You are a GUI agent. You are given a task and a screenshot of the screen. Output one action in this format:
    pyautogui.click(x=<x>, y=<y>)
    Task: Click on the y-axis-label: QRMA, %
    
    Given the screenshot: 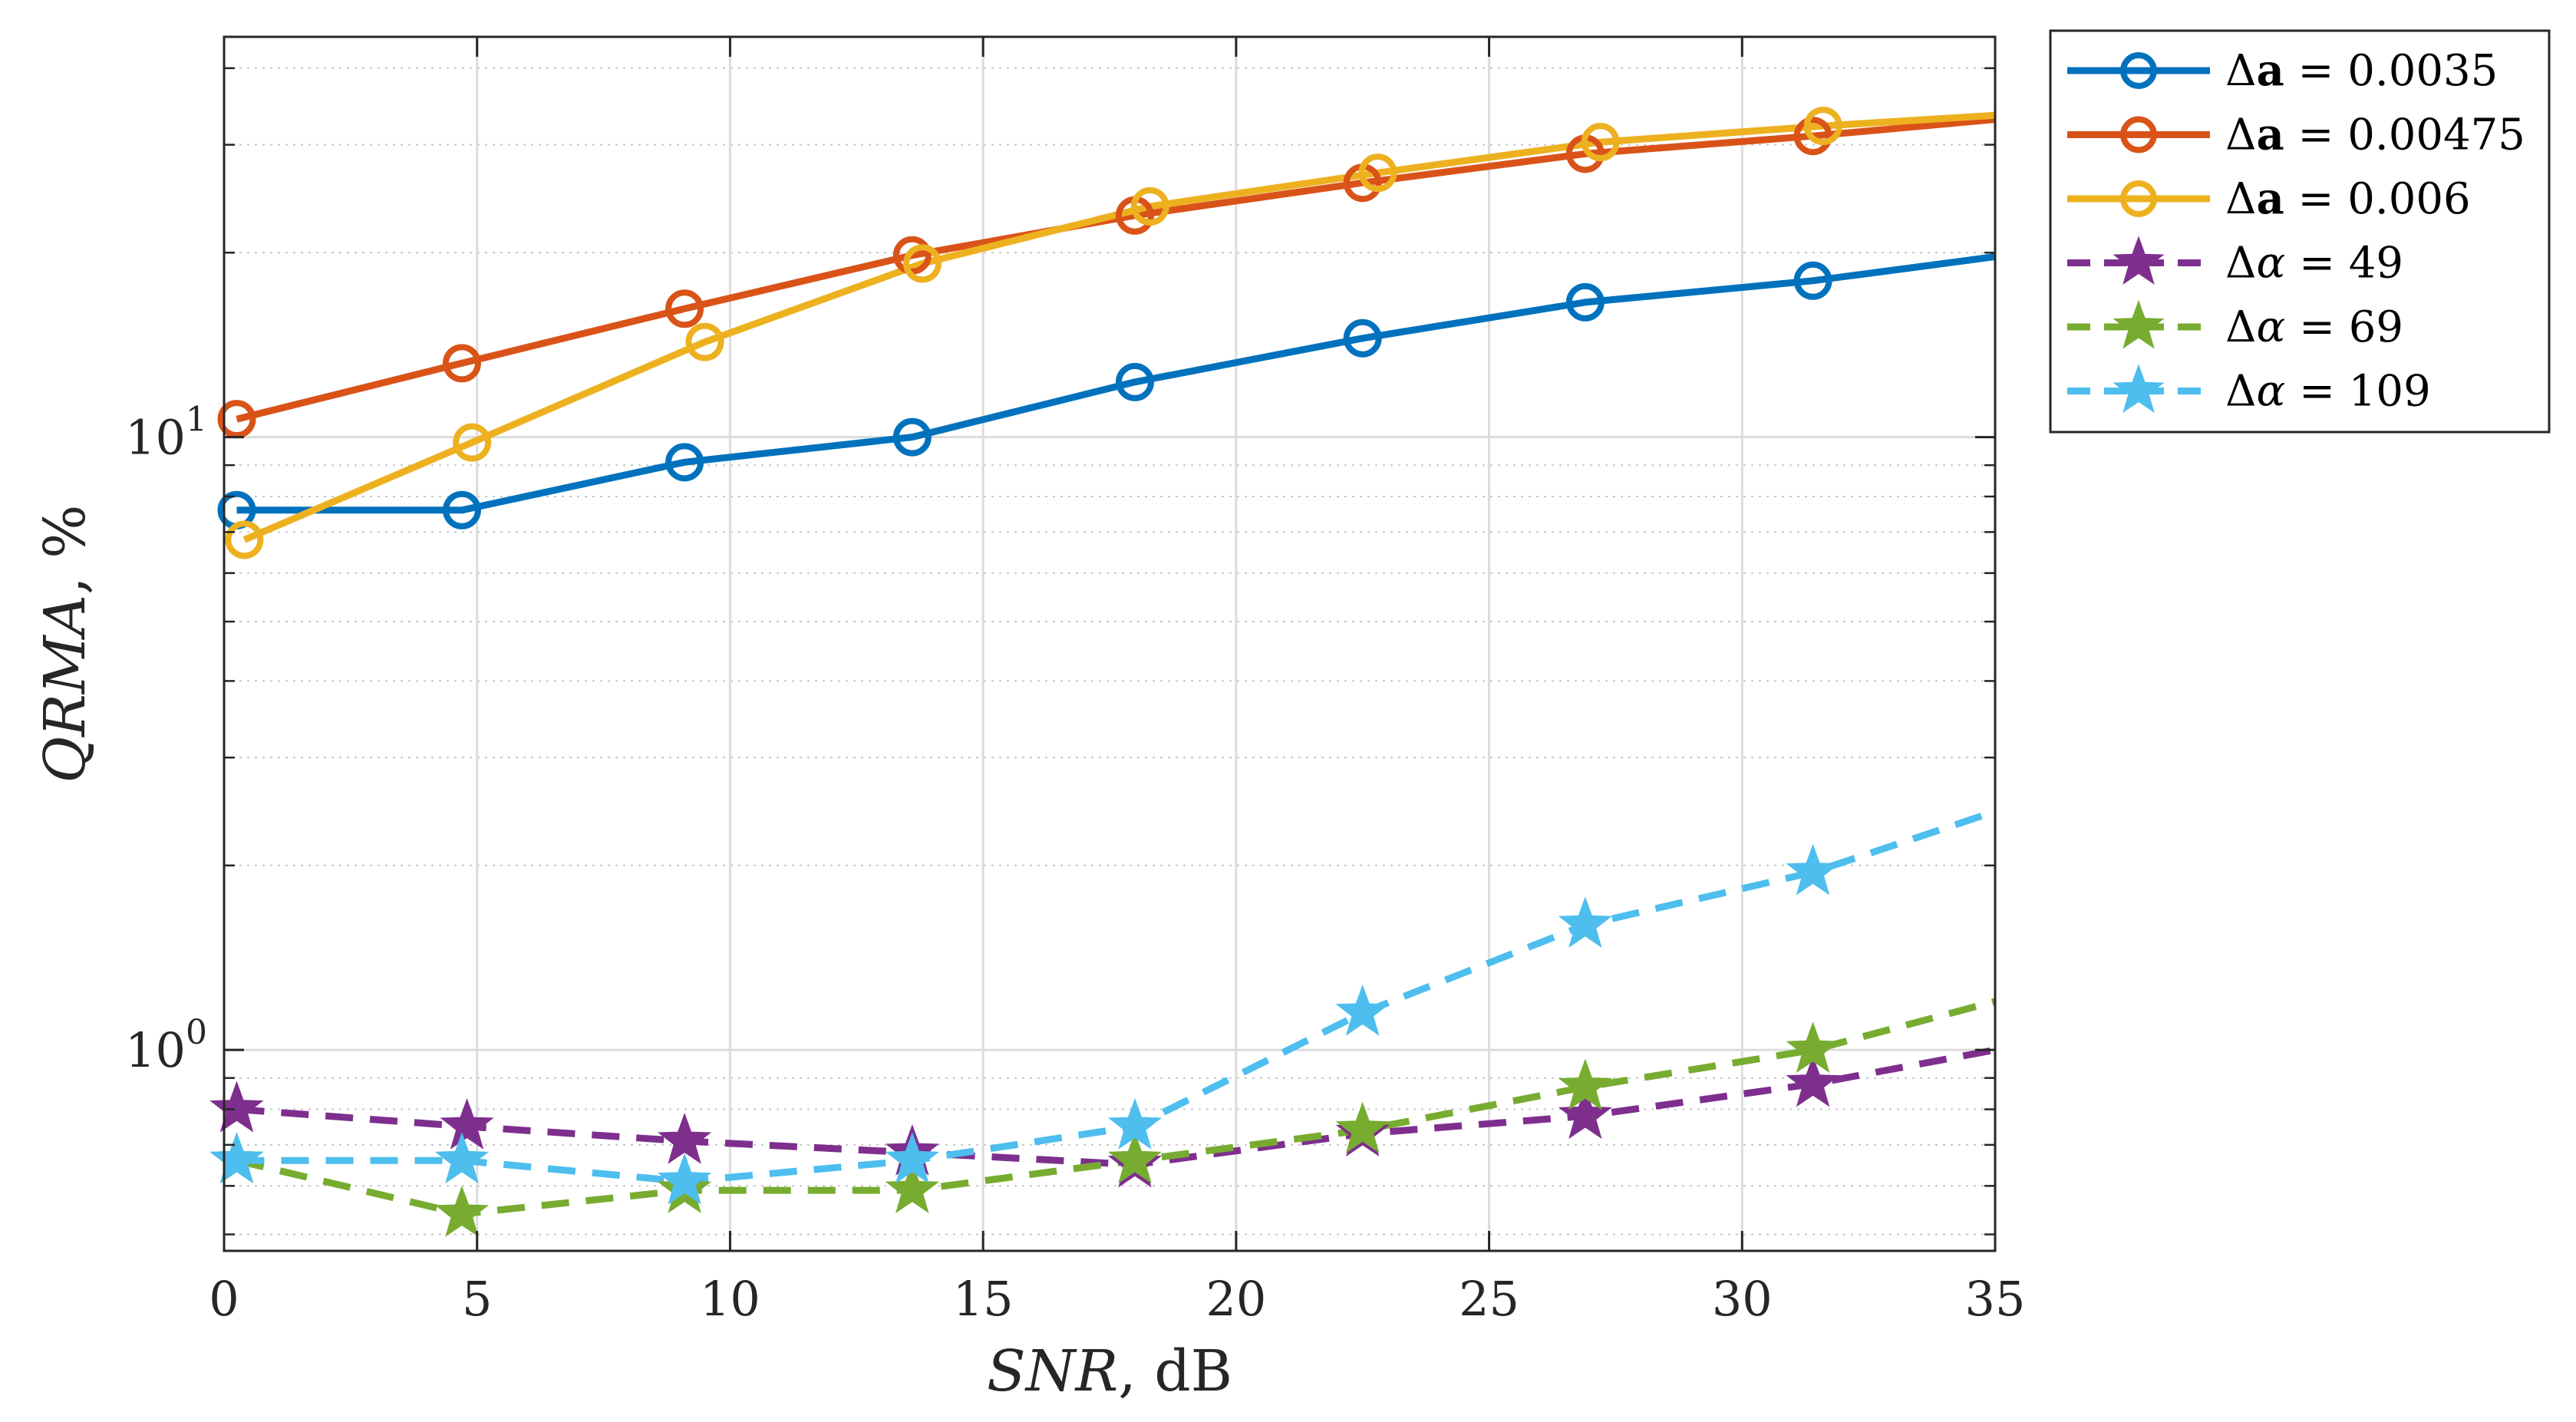 What is the action you would take?
    pyautogui.click(x=65, y=644)
    